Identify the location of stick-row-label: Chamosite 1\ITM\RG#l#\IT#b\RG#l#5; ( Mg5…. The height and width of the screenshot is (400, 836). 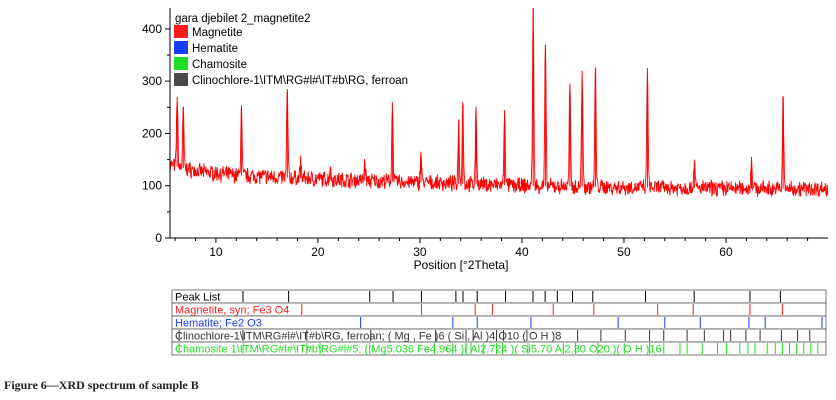
(418, 350).